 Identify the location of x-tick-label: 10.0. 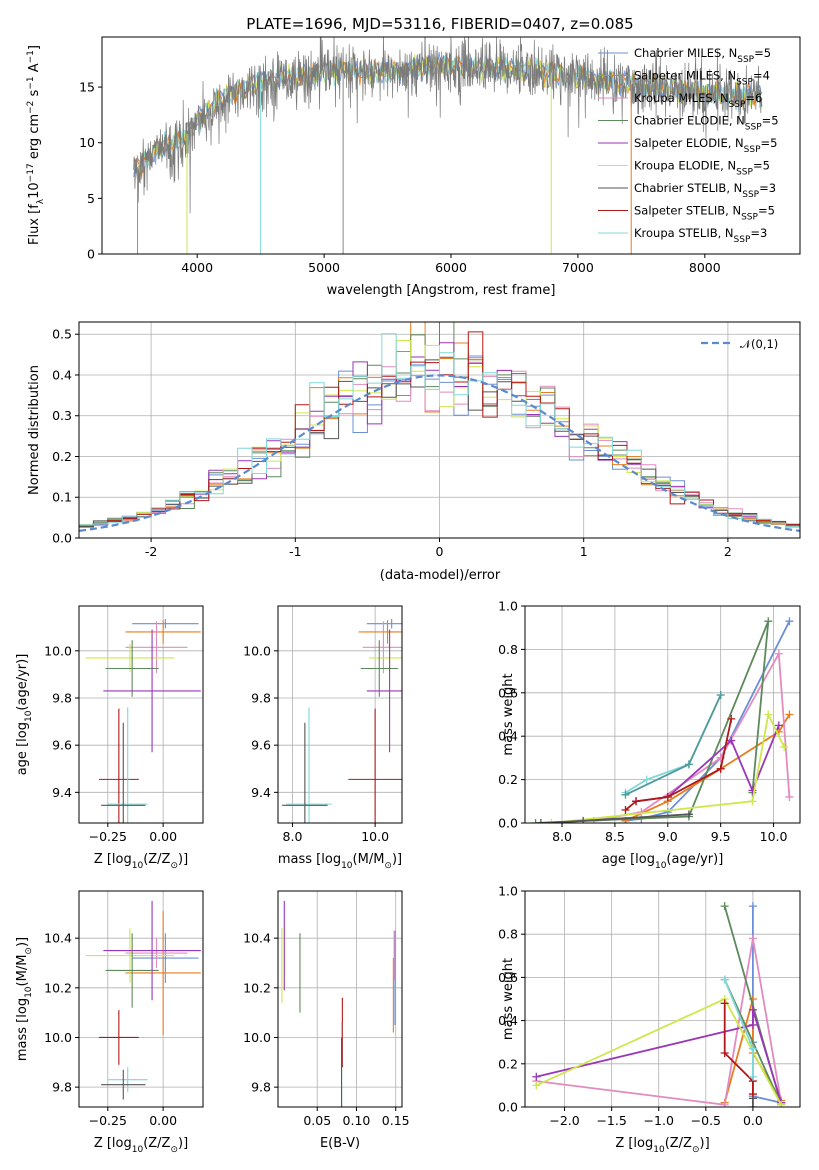
(375, 836).